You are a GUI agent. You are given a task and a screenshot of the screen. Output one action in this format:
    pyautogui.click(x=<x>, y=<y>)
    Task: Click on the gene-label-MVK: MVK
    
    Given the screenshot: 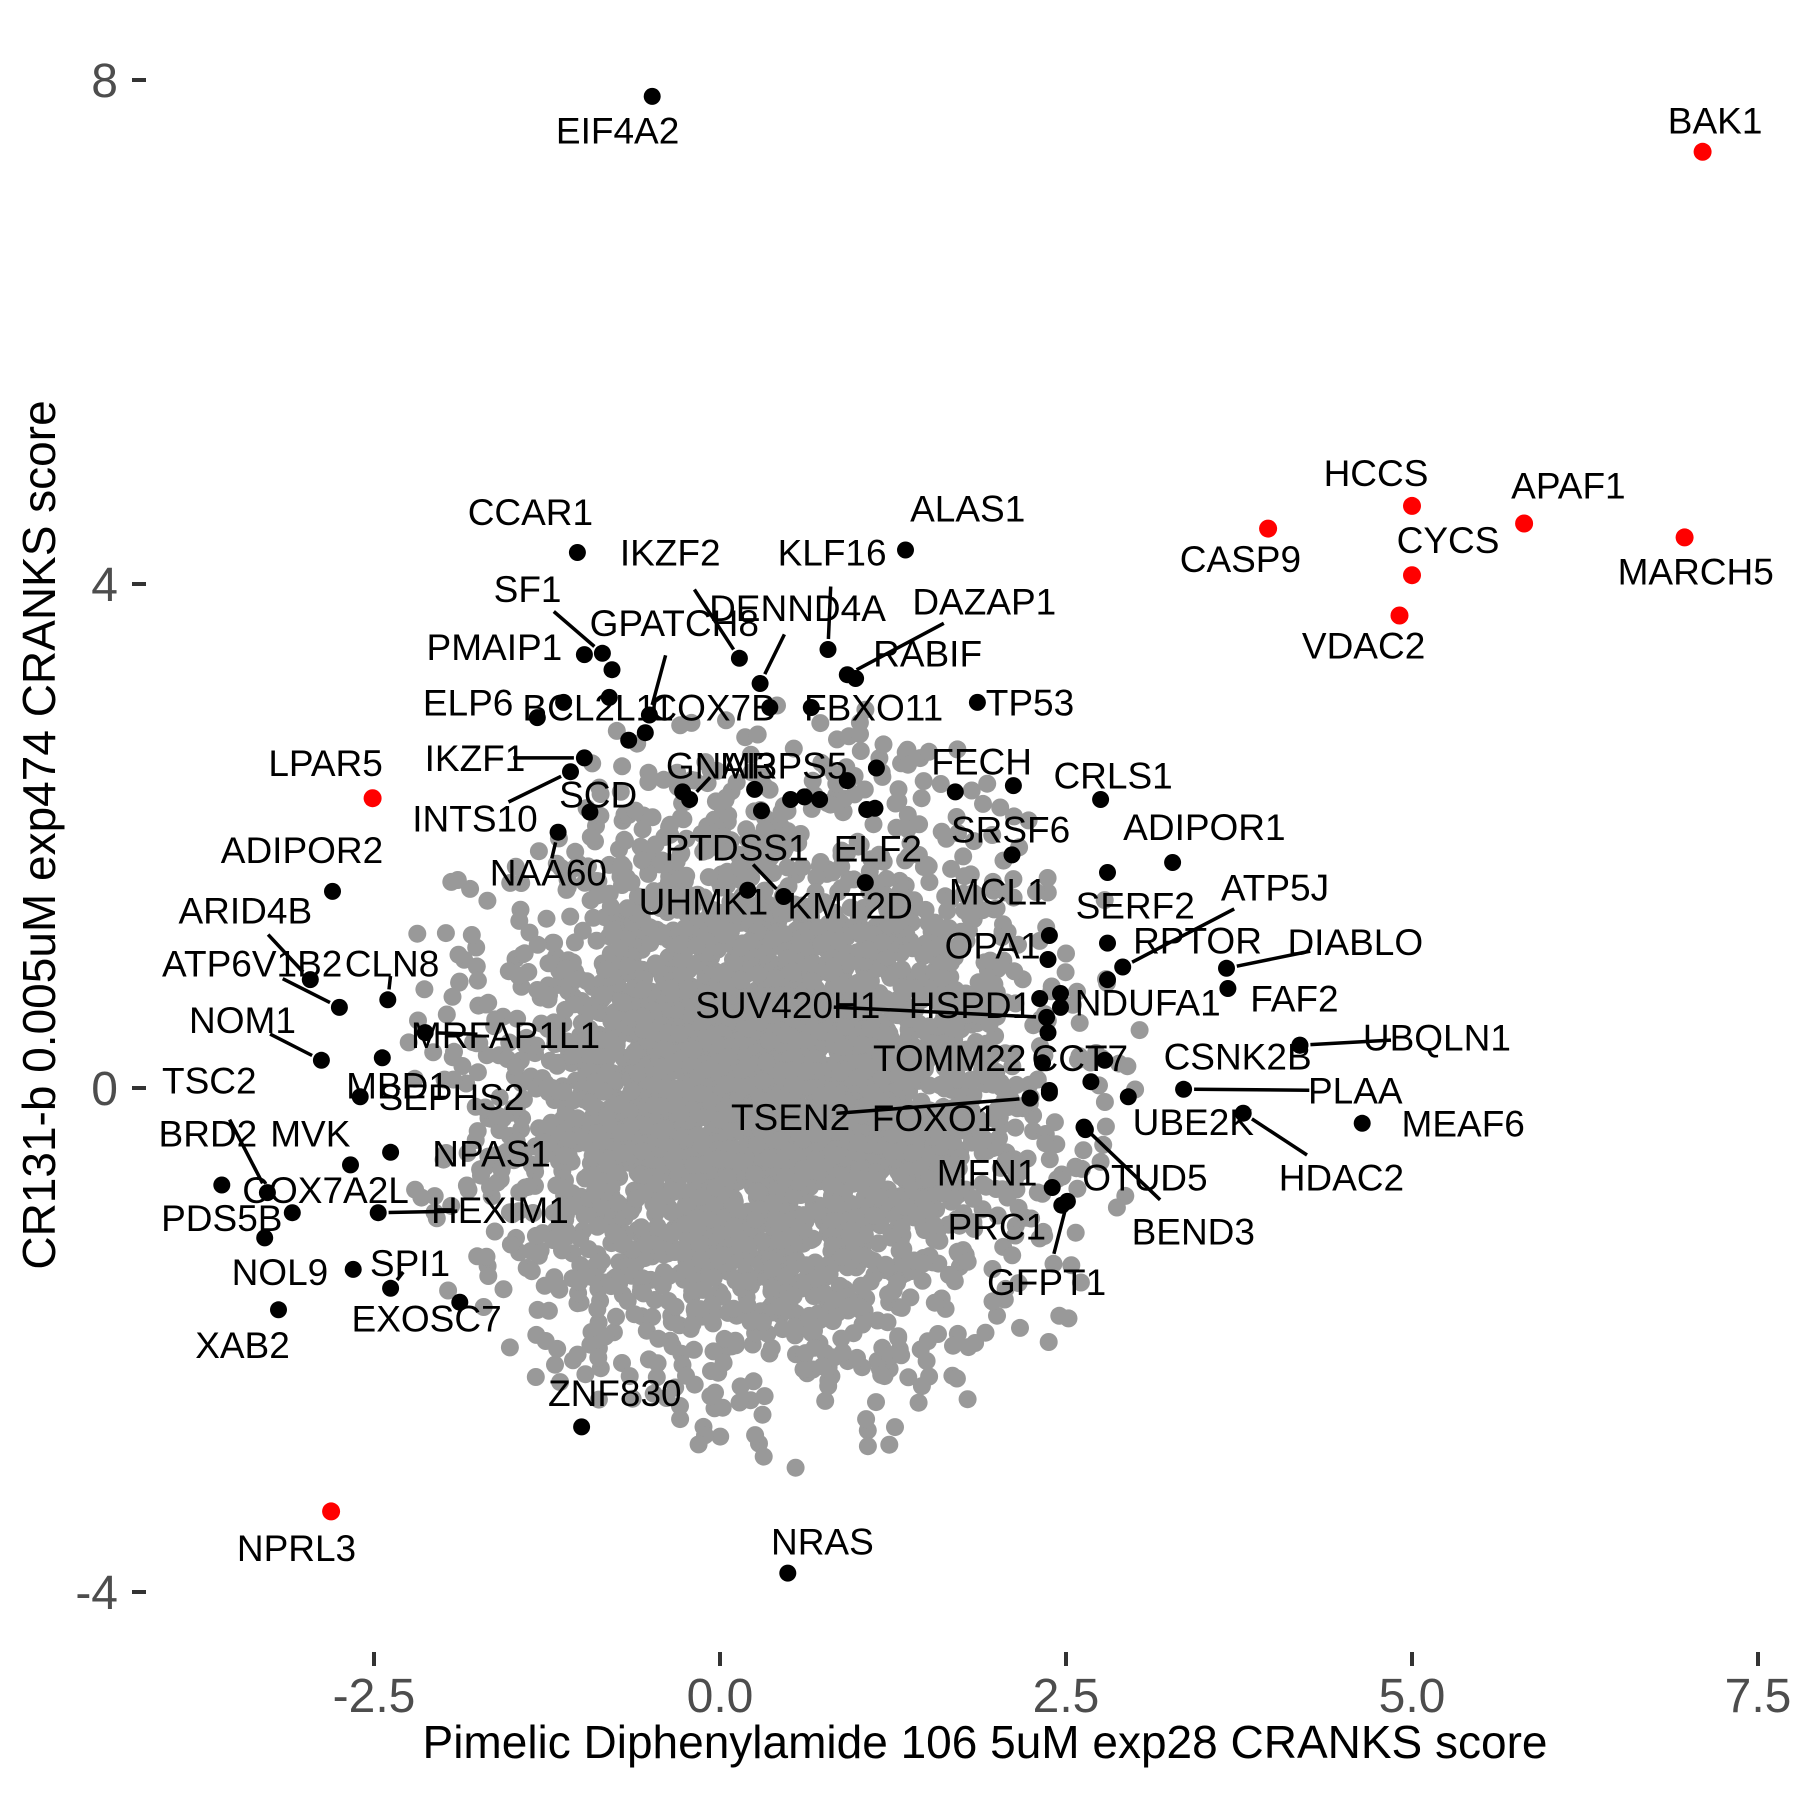 What is the action you would take?
    pyautogui.click(x=310, y=1133)
    